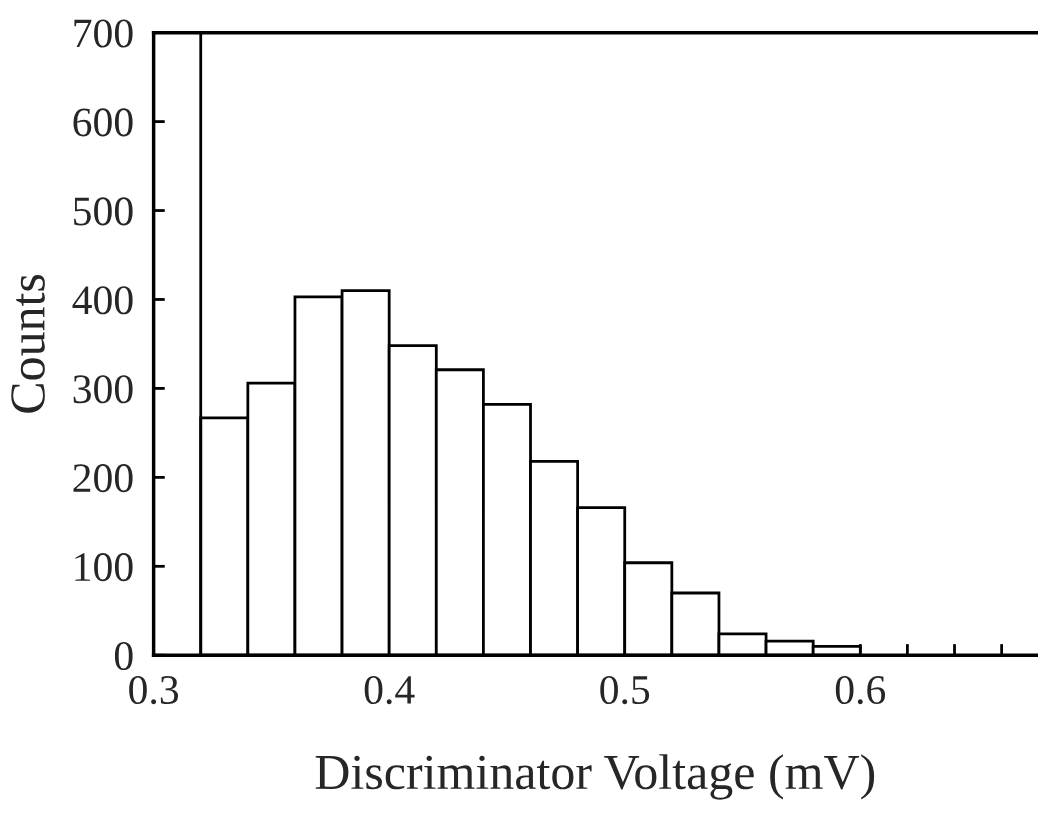 The image size is (1038, 816). What do you see at coordinates (625, 690) in the screenshot?
I see `x-tick-label: 0.5` at bounding box center [625, 690].